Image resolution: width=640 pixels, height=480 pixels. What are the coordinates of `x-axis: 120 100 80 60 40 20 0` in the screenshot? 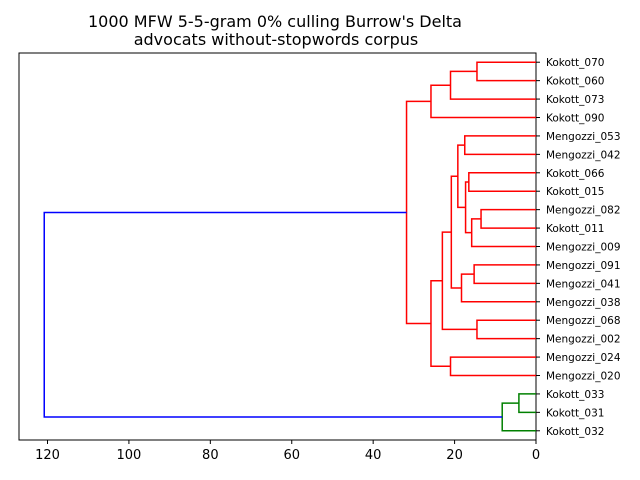 It's located at (287, 451).